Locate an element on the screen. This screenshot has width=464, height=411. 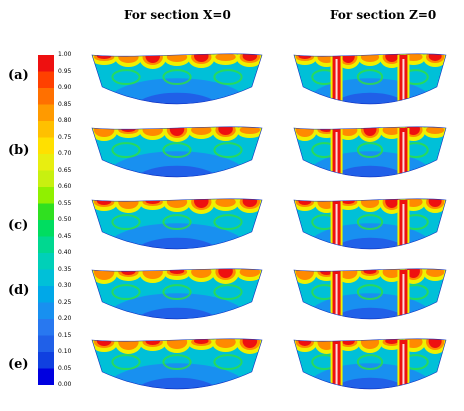
colorbar-tick-label: 0.05 is located at coordinates (65, 368).